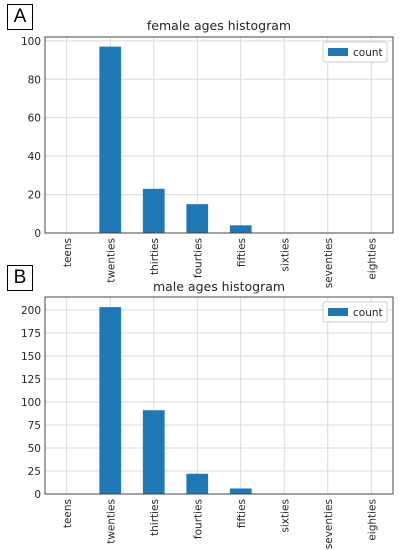  What do you see at coordinates (31, 334) in the screenshot?
I see `y-tick-label: 175` at bounding box center [31, 334].